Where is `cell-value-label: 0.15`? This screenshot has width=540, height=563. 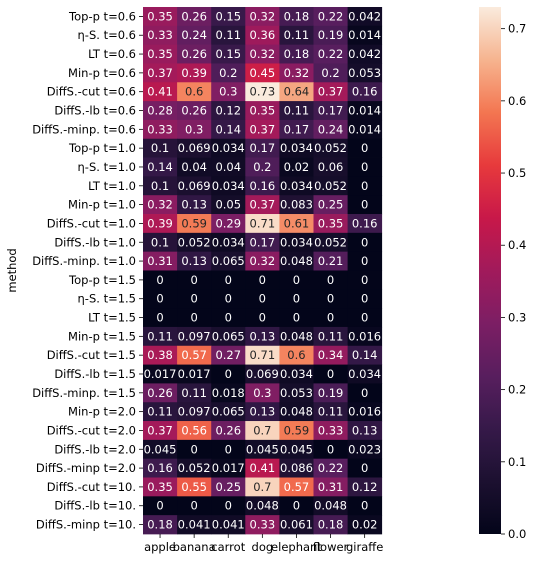 cell-value-label: 0.15 is located at coordinates (228, 54).